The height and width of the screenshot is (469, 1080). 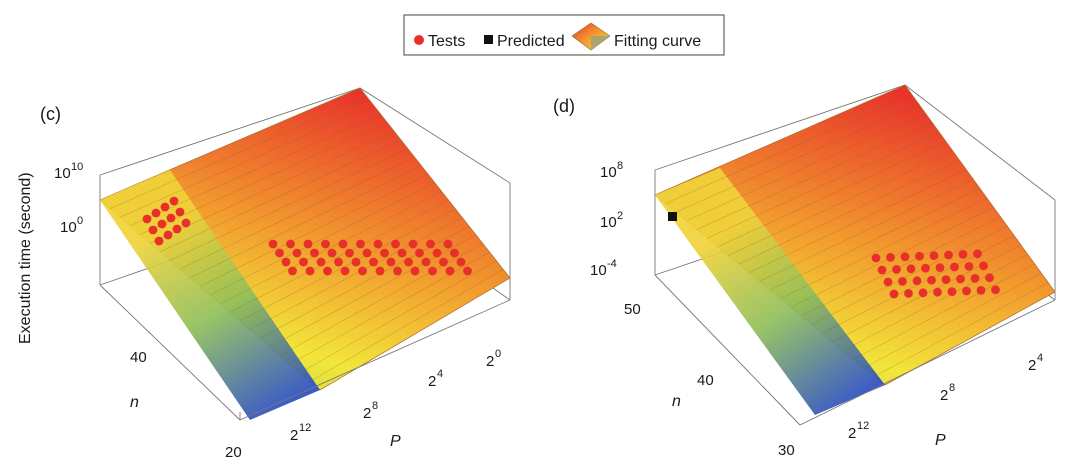 I want to click on svg-text: 12, so click(x=305, y=428).